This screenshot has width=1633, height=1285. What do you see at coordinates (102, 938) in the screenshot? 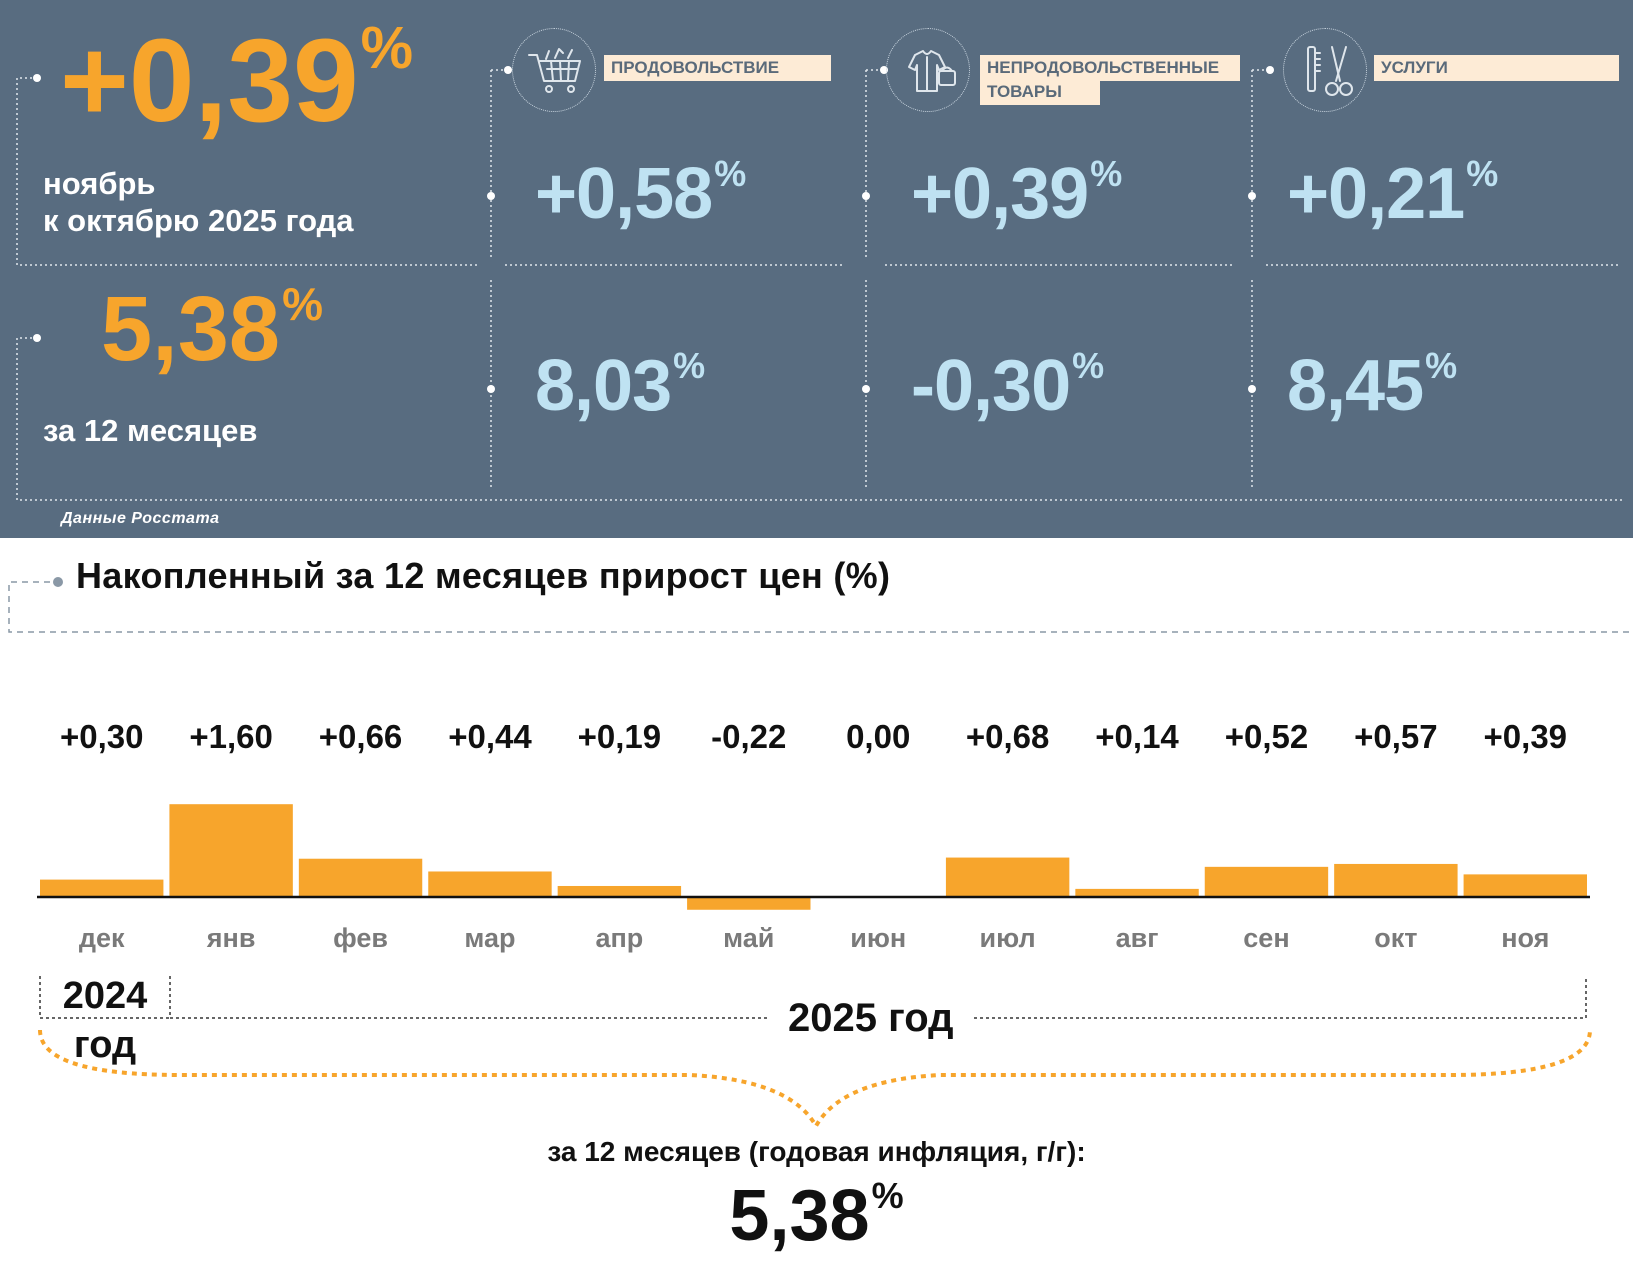
I see `category-label-0: дек` at bounding box center [102, 938].